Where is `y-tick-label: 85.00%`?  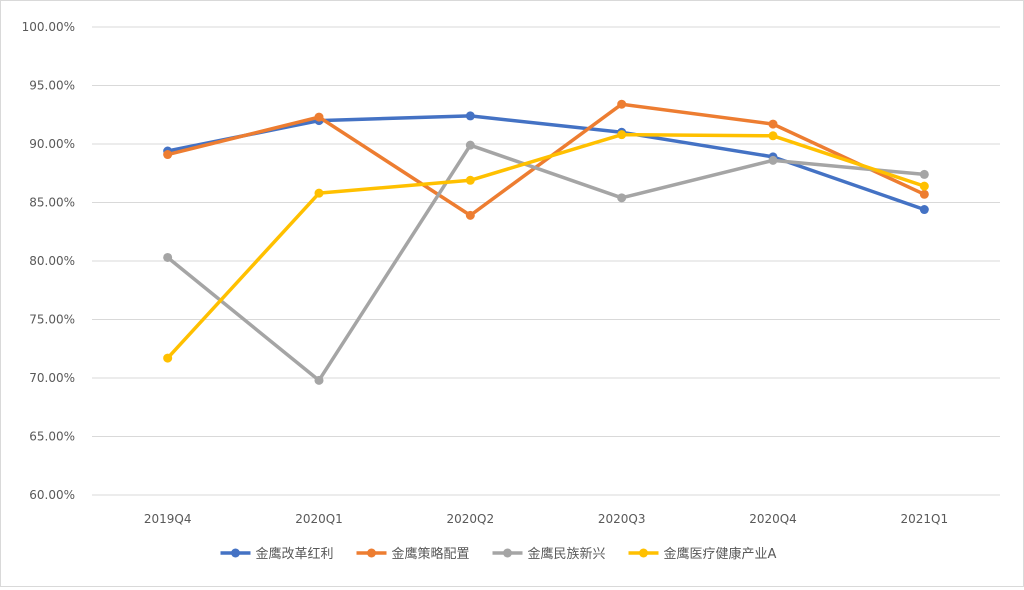
y-tick-label: 85.00% is located at coordinates (52, 203).